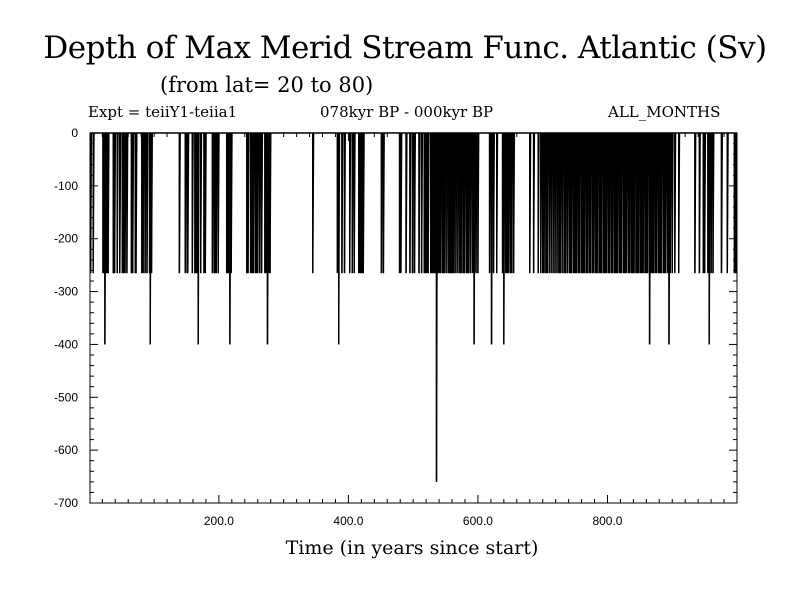 This screenshot has width=800, height=600. Describe the element at coordinates (407, 112) in the screenshot. I see `period-label: 078kyr BP - 000kyr BP` at that location.